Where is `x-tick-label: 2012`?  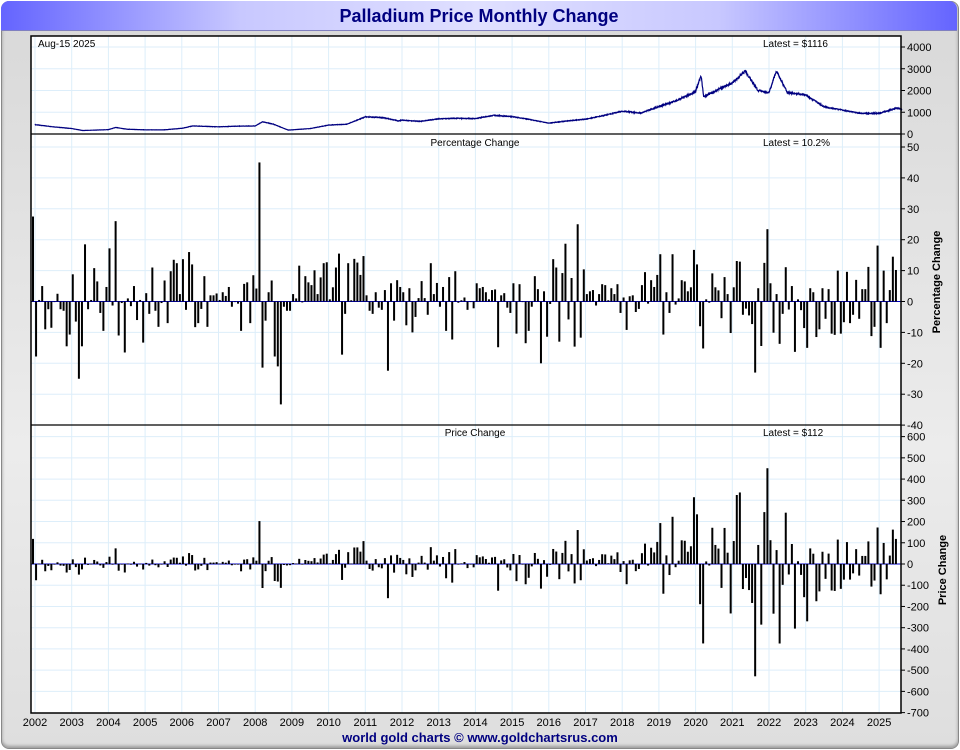 x-tick-label: 2012 is located at coordinates (402, 723).